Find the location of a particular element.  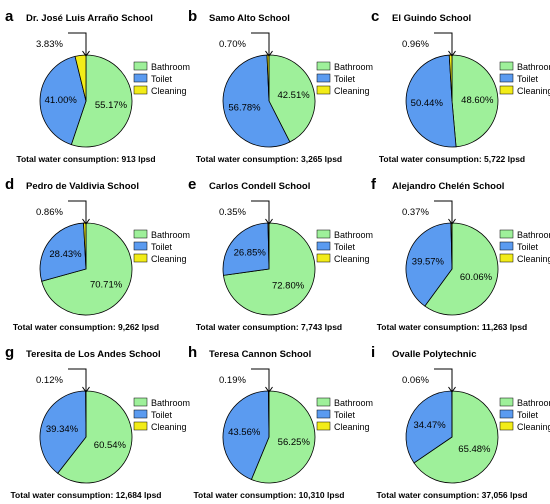

panel-title: Dr. José Luis Arraño School is located at coordinates (89, 18).